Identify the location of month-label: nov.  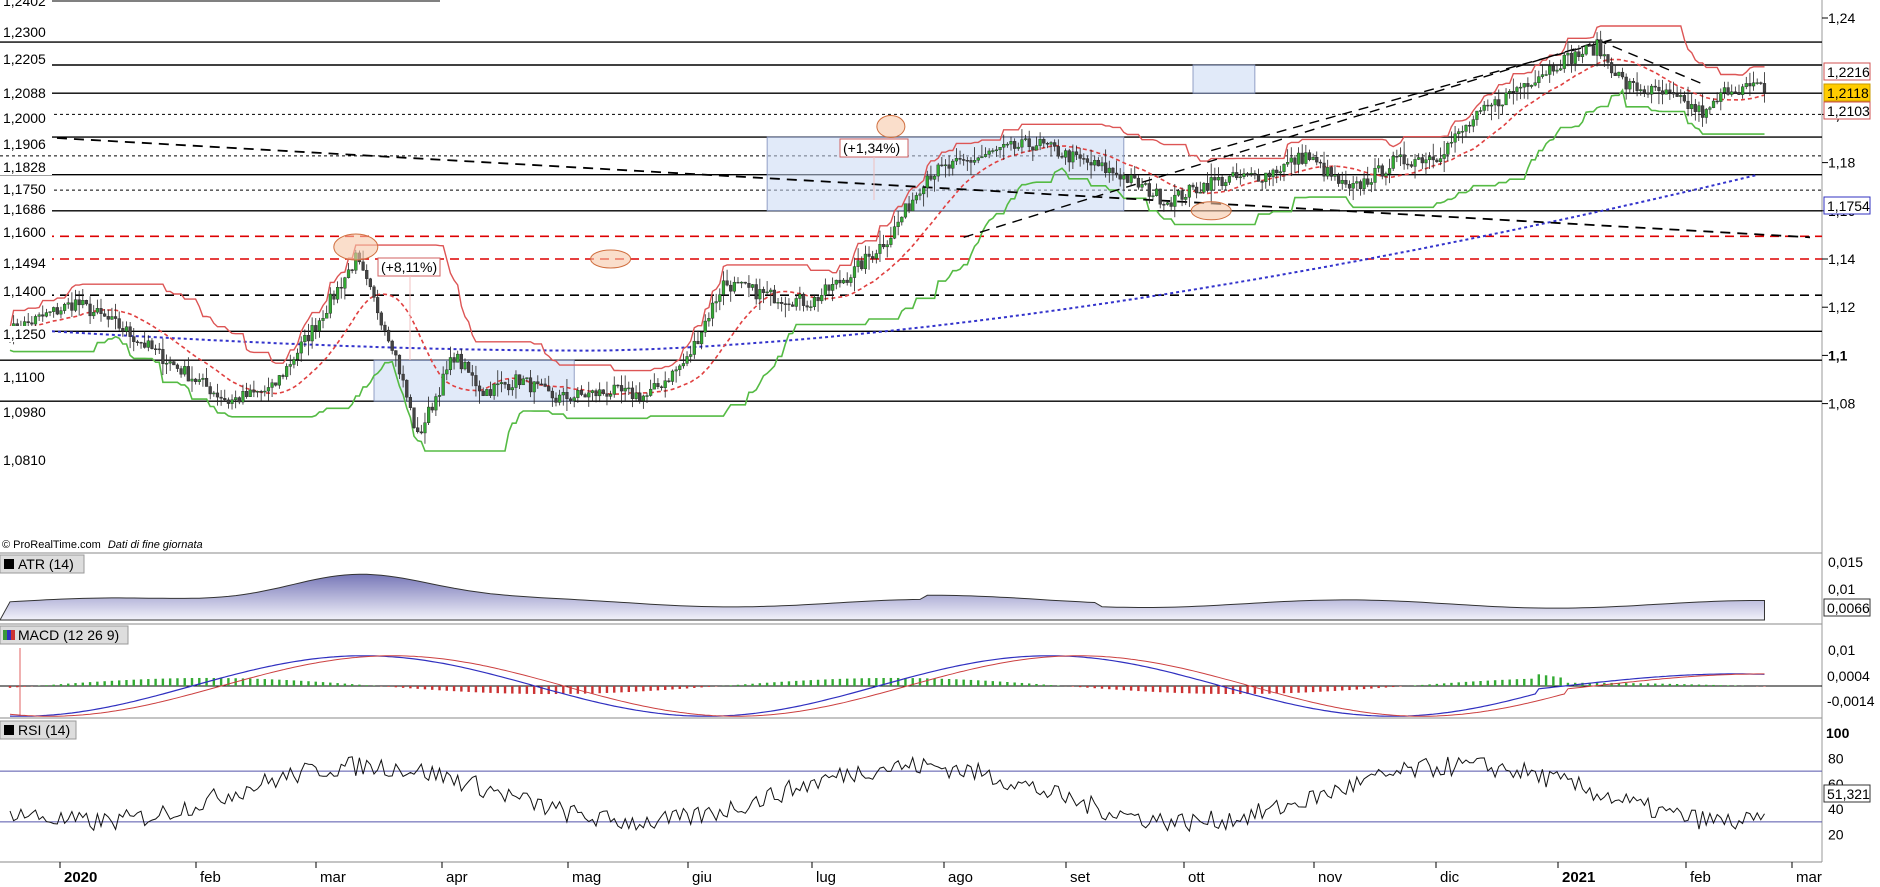
(1330, 877).